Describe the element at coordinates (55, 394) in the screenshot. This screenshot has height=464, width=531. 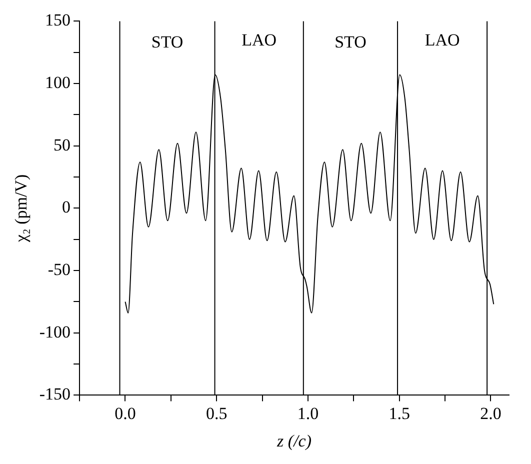
I see `y-tick-label: -150` at that location.